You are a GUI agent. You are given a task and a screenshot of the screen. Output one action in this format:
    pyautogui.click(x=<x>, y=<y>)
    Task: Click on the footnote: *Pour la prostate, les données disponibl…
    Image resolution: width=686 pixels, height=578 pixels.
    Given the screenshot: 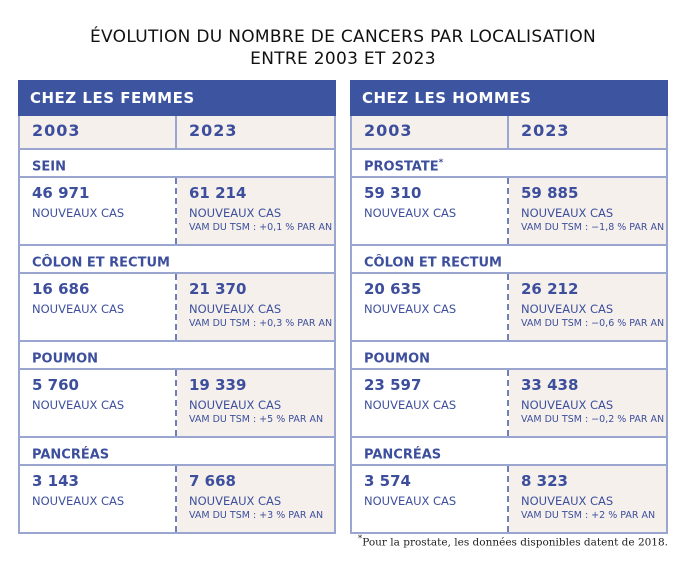 What is the action you would take?
    pyautogui.click(x=513, y=541)
    